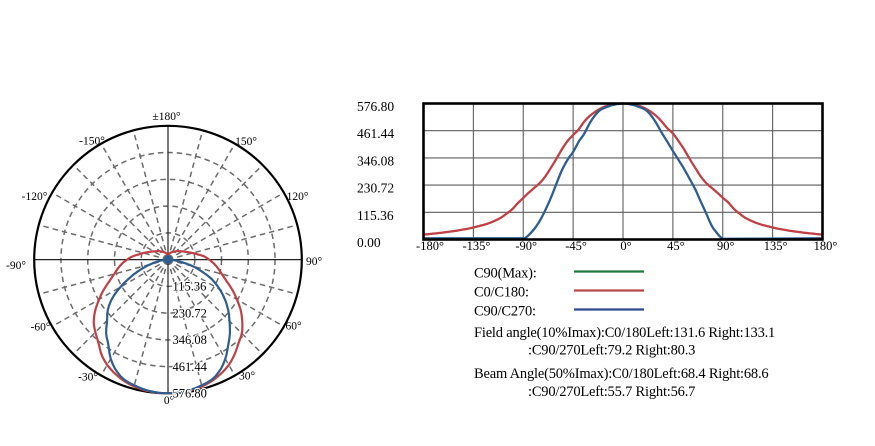  Describe the element at coordinates (369, 242) in the screenshot. I see `svg-text: 0.00` at that location.